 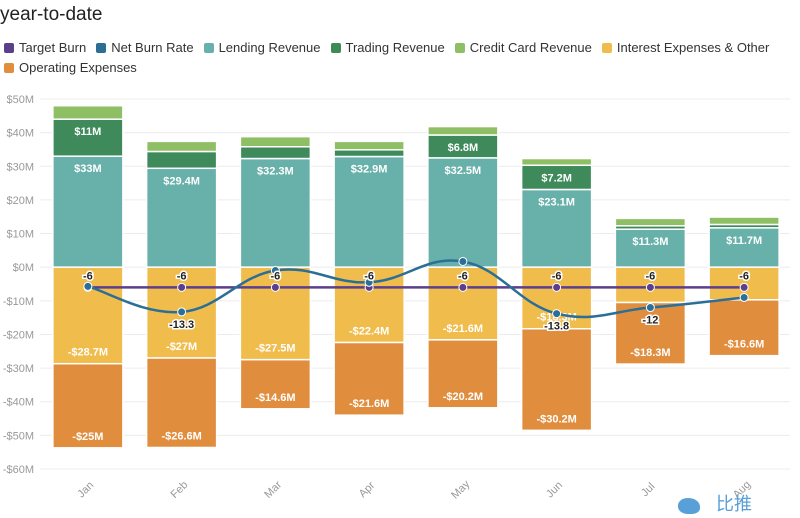 What do you see at coordinates (650, 321) in the screenshot?
I see `line-point-label: -12` at bounding box center [650, 321].